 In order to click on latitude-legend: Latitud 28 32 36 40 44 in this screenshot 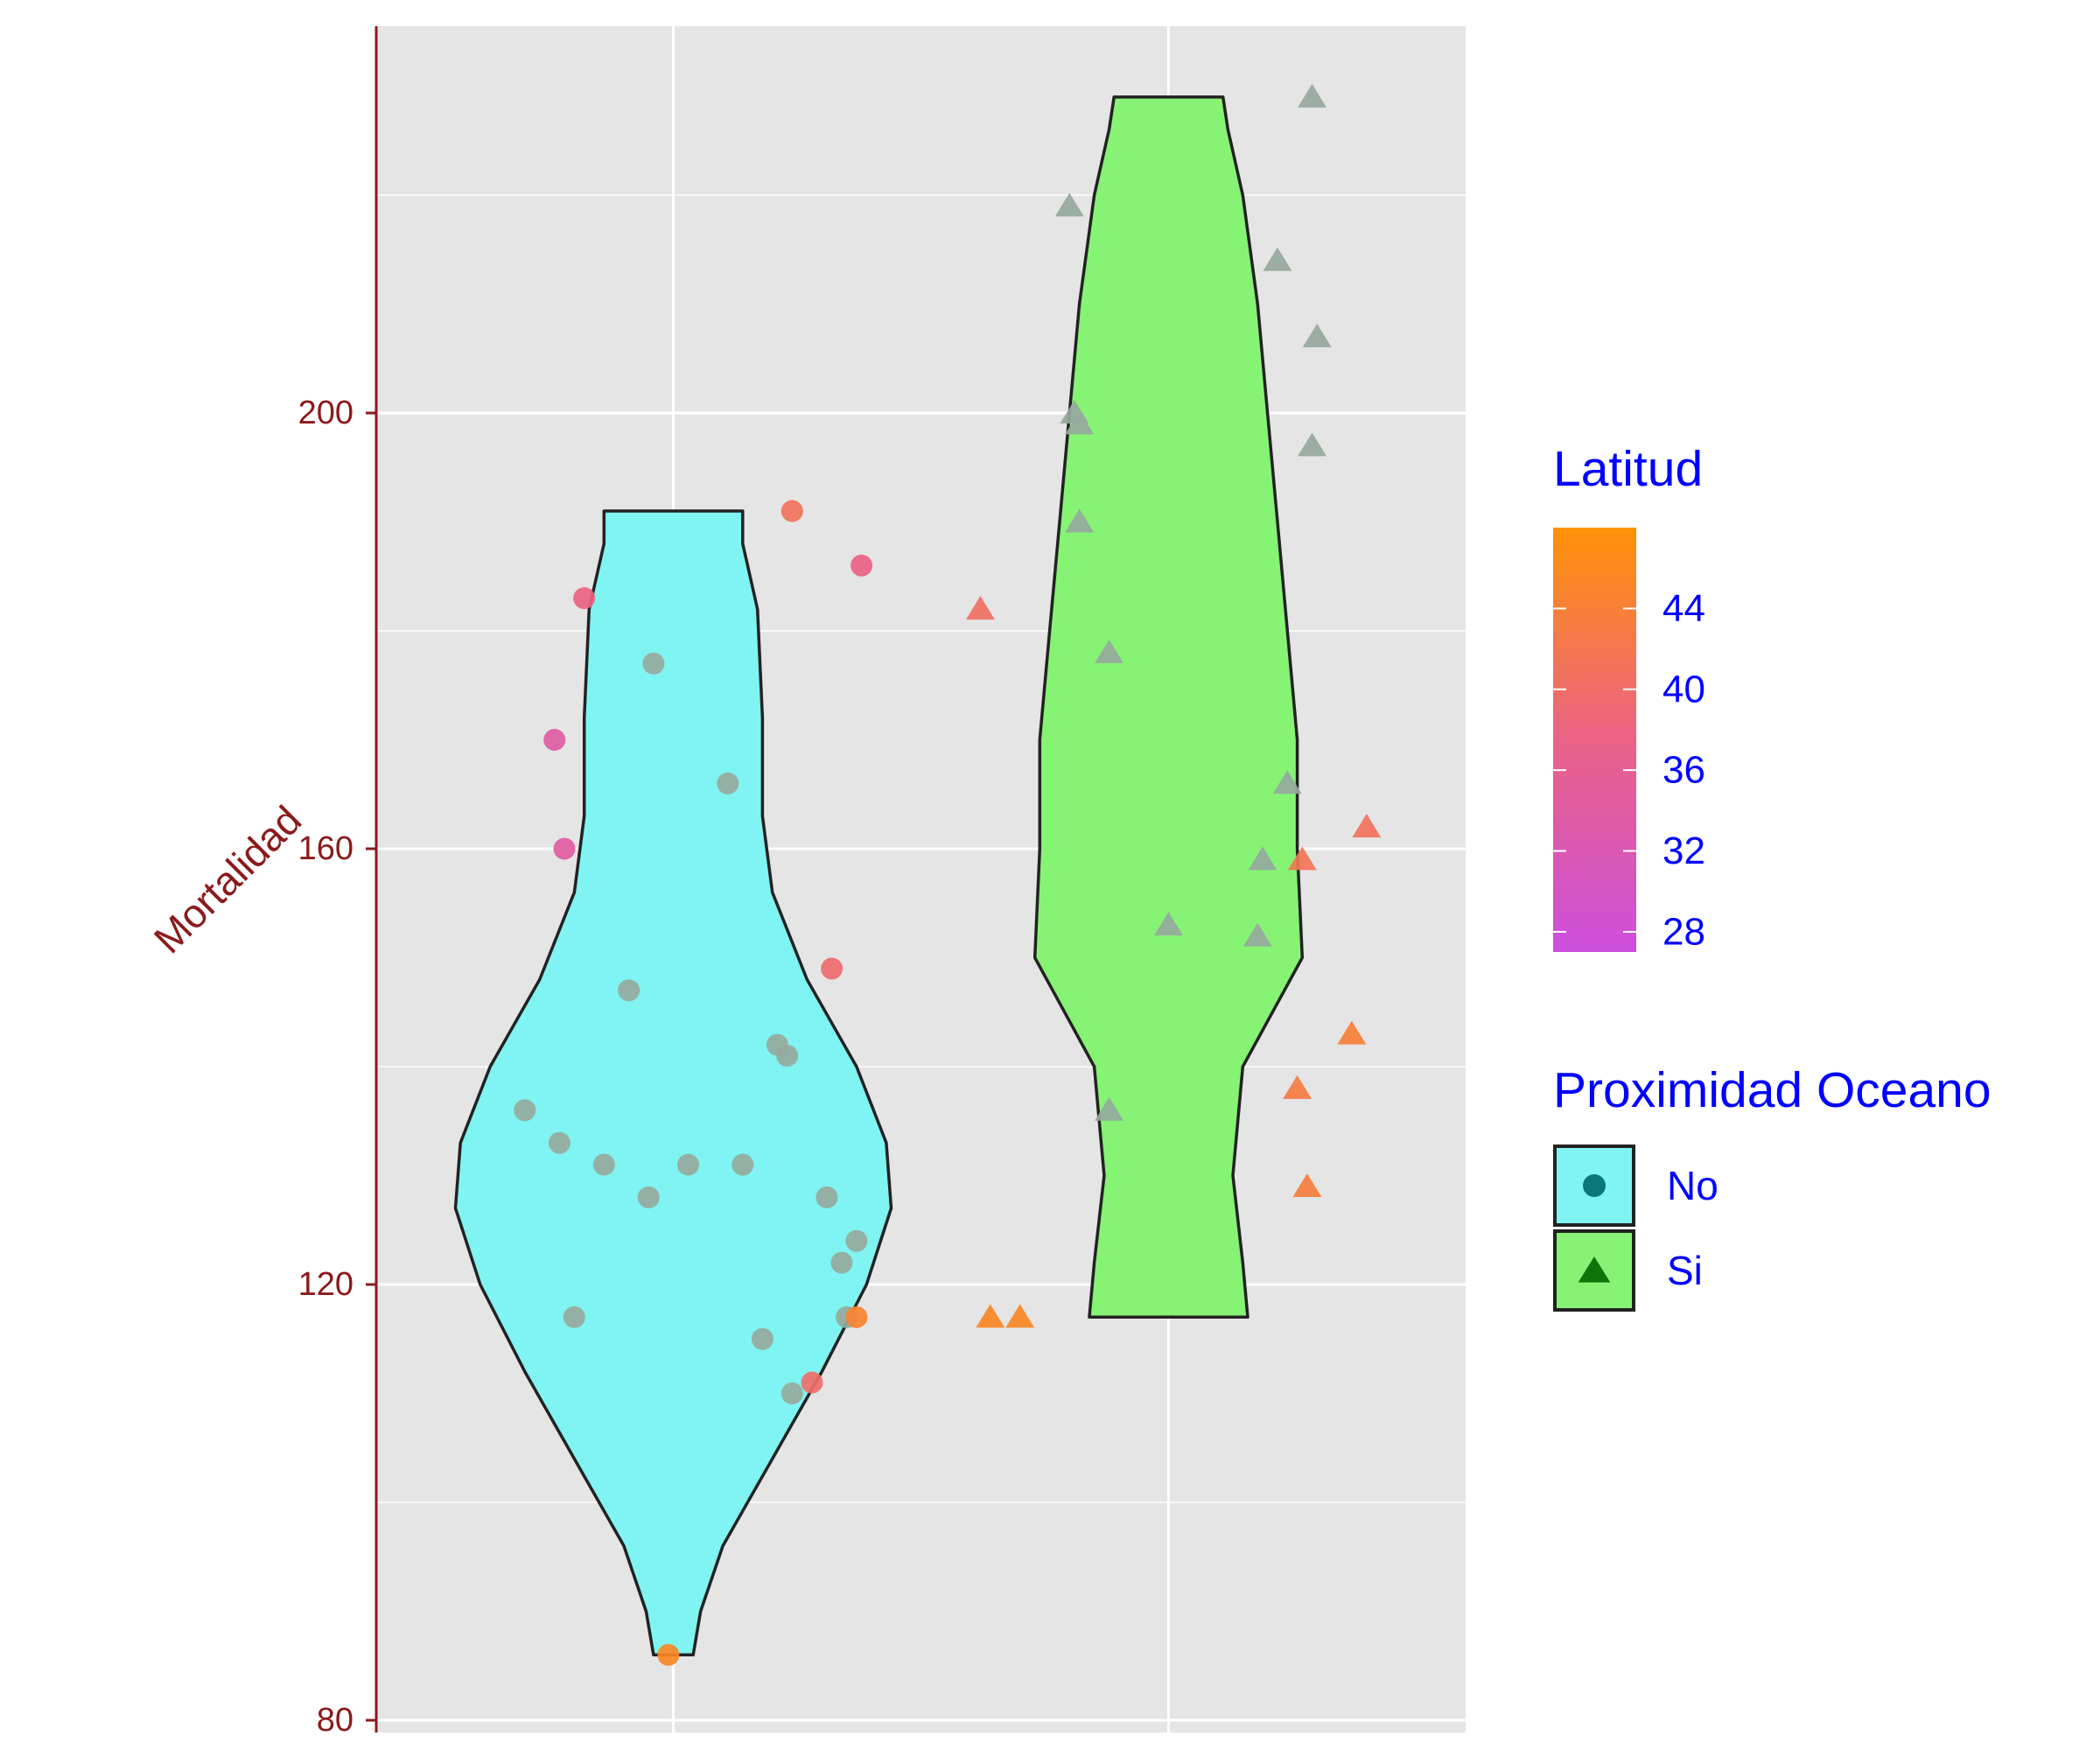, I will do `click(1629, 697)`.